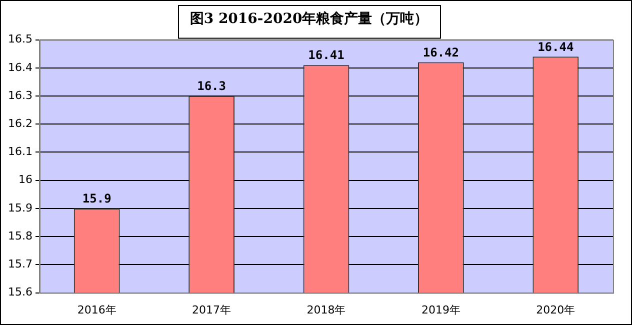  Describe the element at coordinates (326, 309) in the screenshot. I see `x-tick-label: 2018年` at that location.